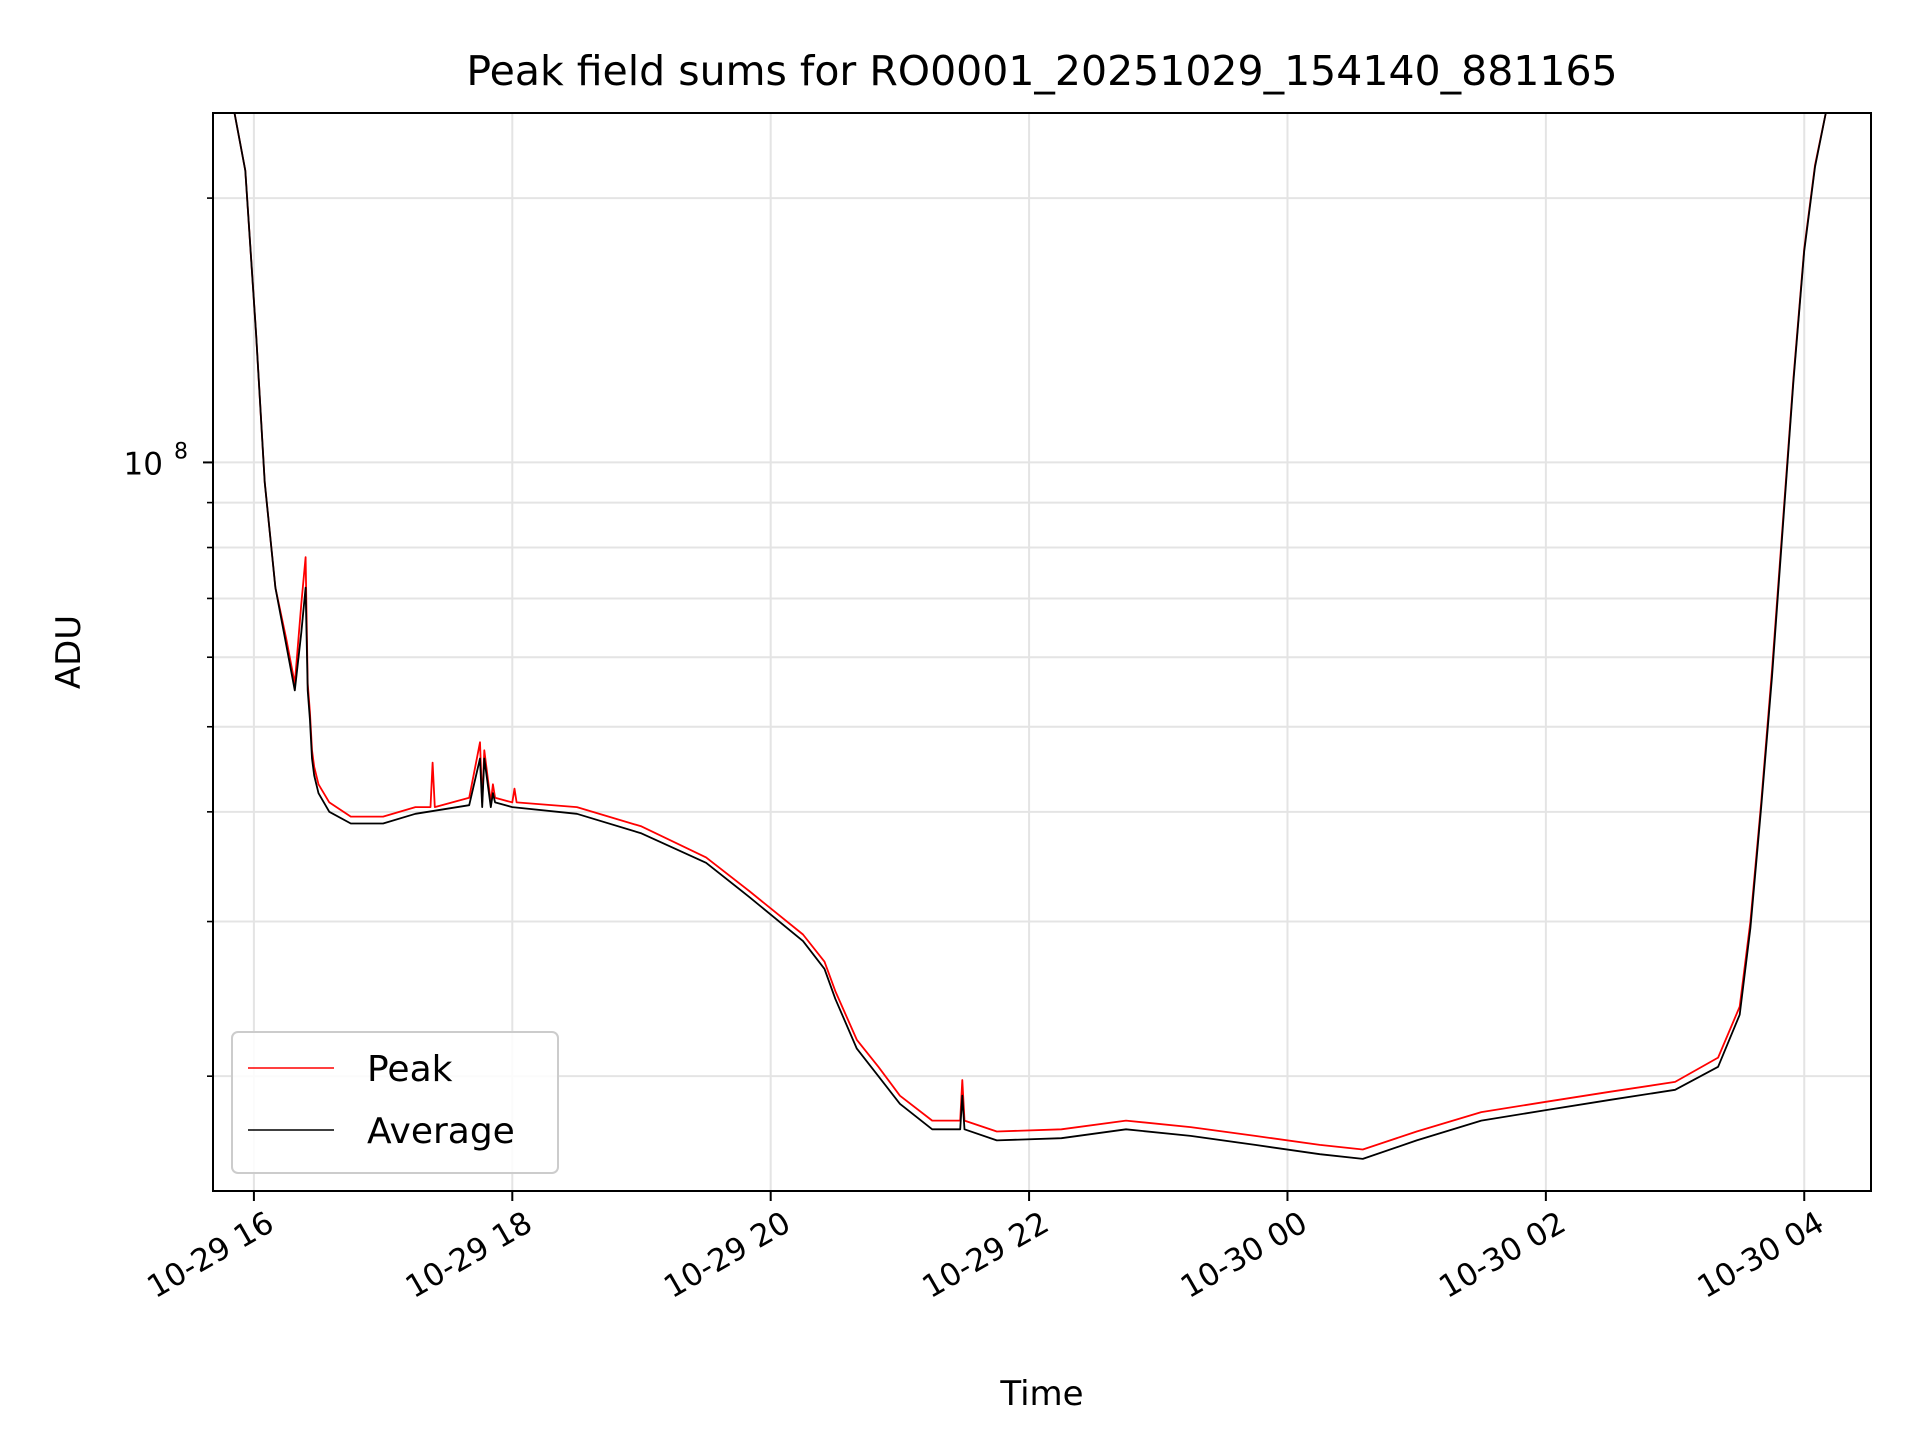 The image size is (1920, 1440). I want to click on y-tick-label: 10, so click(143, 464).